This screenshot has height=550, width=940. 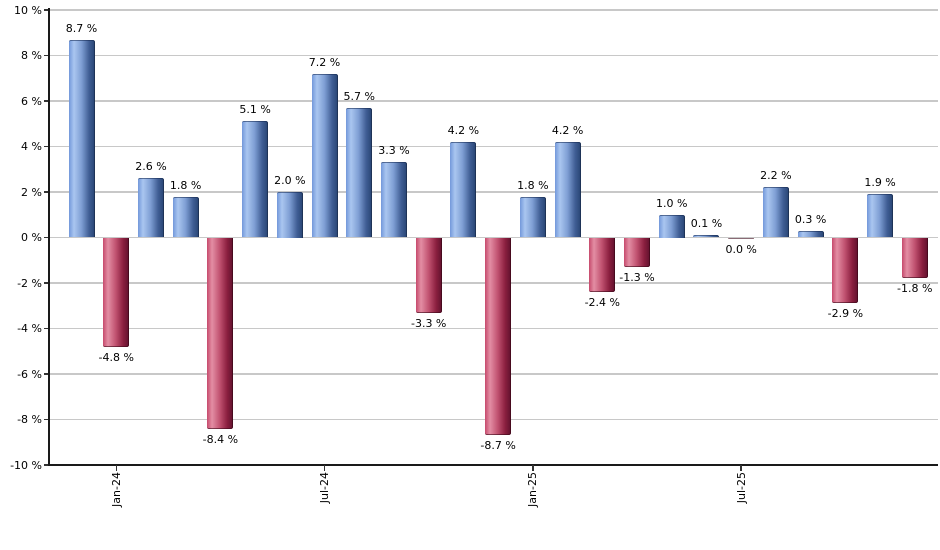 I want to click on bar-value-label: 7.2 %, so click(x=324, y=62).